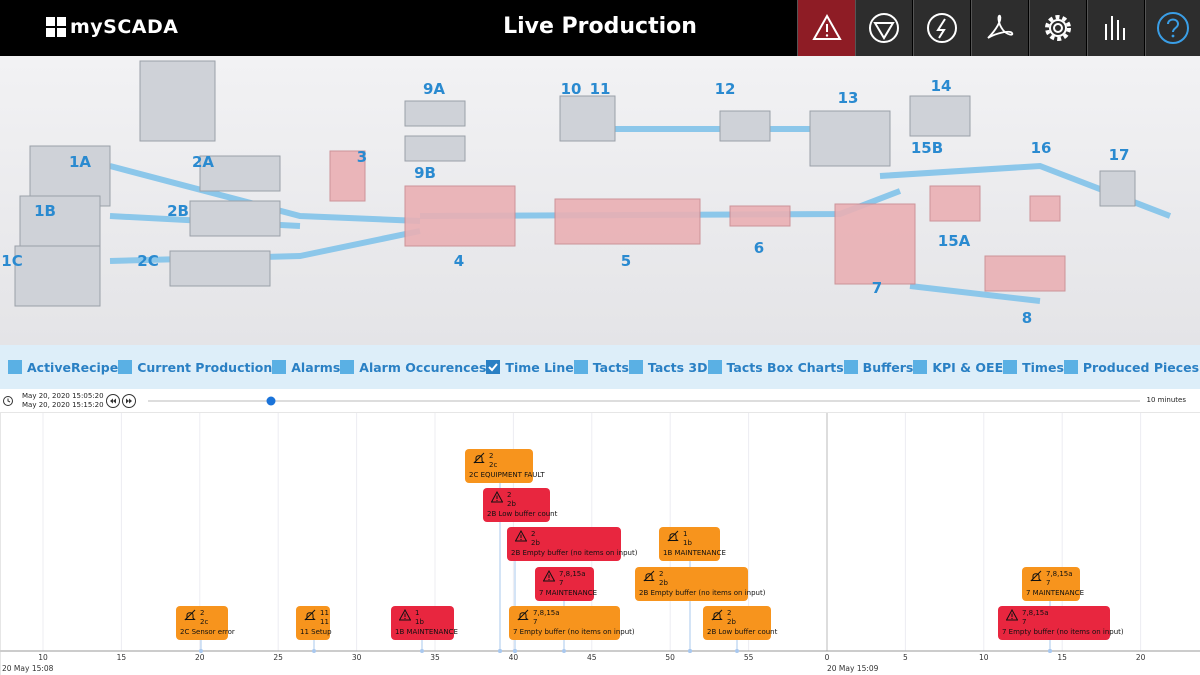 This screenshot has width=1200, height=675. I want to click on station-label: 15A, so click(954, 241).